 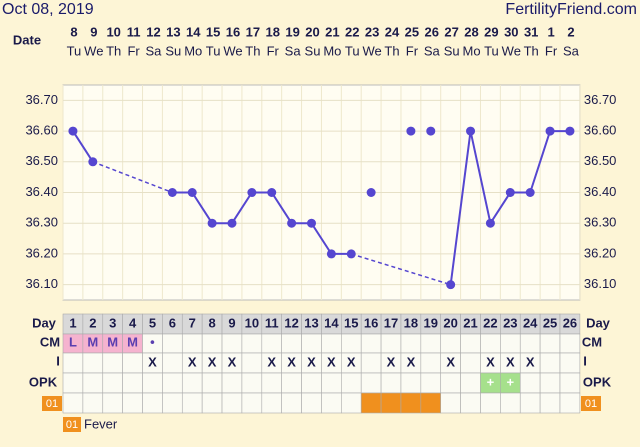 What do you see at coordinates (491, 31) in the screenshot?
I see `date-label: 29` at bounding box center [491, 31].